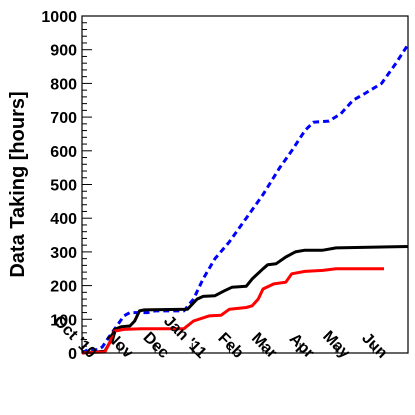 This screenshot has width=415, height=415. What do you see at coordinates (63, 118) in the screenshot?
I see `y-tick-label: 700` at bounding box center [63, 118].